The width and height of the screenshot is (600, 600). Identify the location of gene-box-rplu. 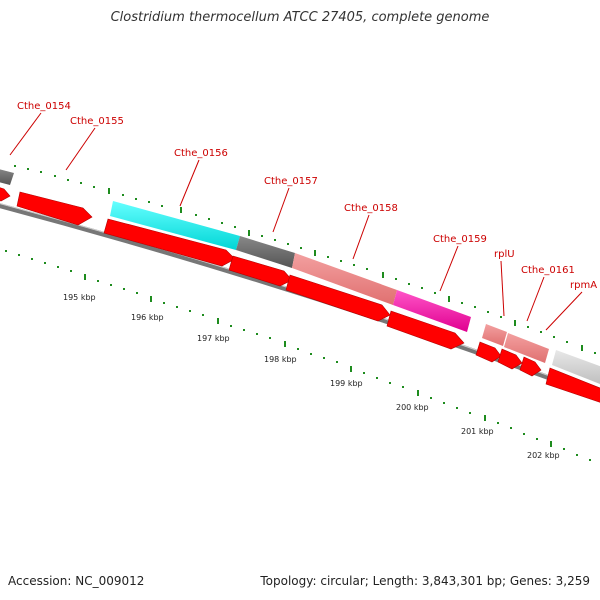
(494, 335).